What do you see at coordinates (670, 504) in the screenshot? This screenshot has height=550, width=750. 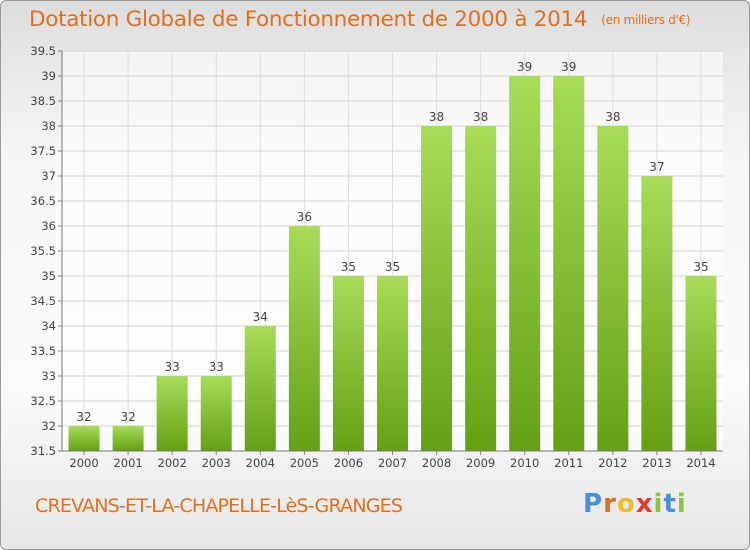 I see `logo-letter: t` at bounding box center [670, 504].